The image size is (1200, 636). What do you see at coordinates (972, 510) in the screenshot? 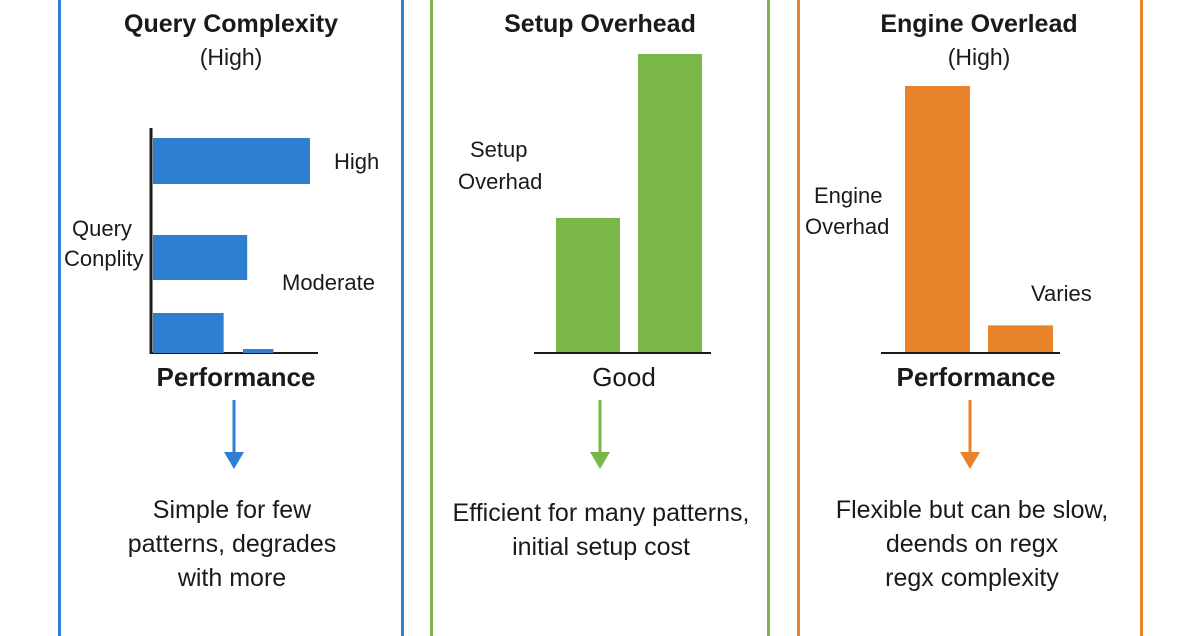
I see `description-line: Flexible but can be slow,` at bounding box center [972, 510].